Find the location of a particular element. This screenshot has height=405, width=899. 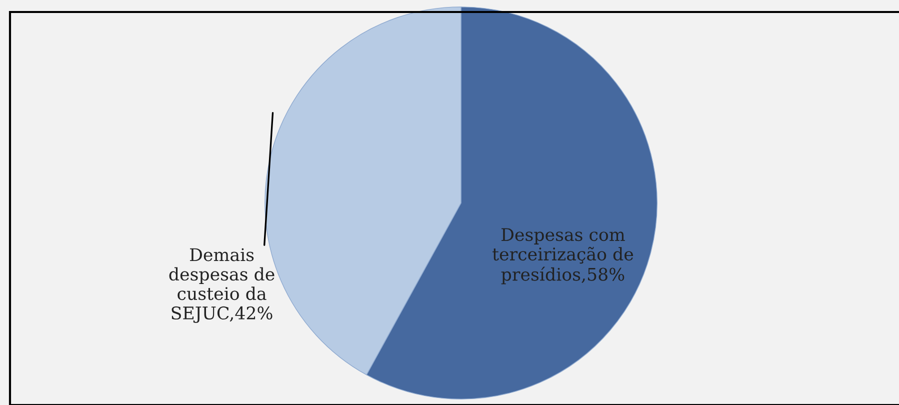

slice-label: Demais despesas de custeio da SEJUC,42% is located at coordinates (221, 285).